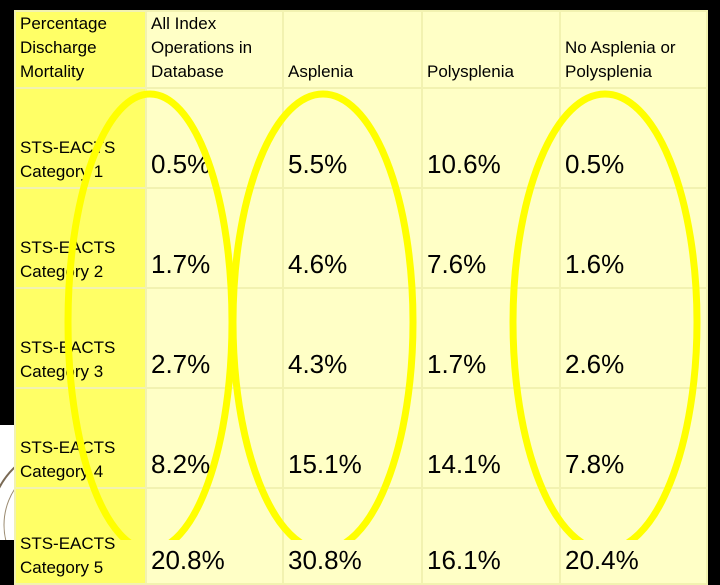 The width and height of the screenshot is (720, 585). Describe the element at coordinates (633, 536) in the screenshot. I see `table-cell: 20.4%` at that location.